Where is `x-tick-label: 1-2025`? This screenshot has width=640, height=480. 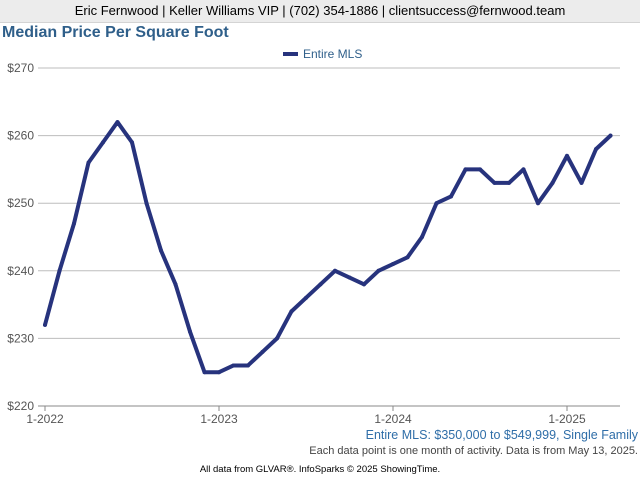
x-tick-label: 1-2025 is located at coordinates (567, 419).